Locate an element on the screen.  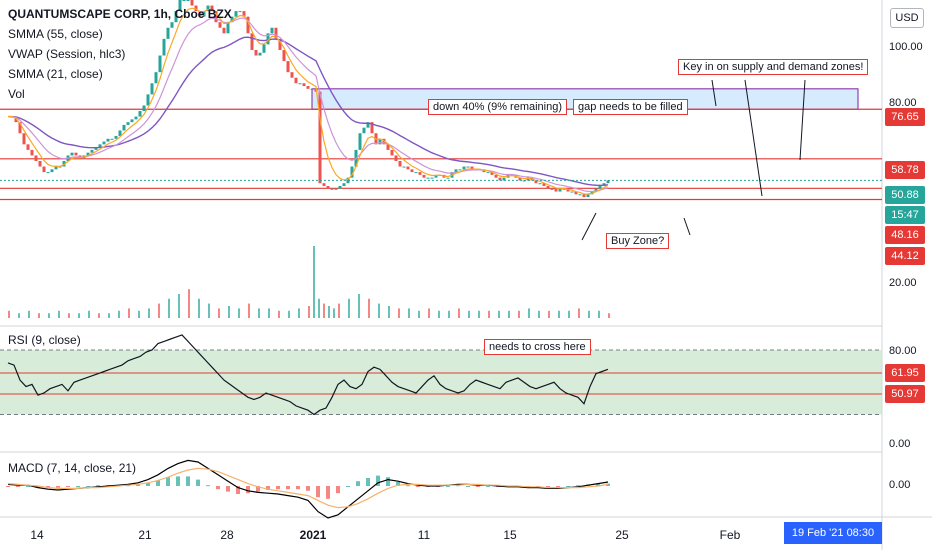
annotation-key-zones: Key in on supply and demand zones! is located at coordinates (773, 67).